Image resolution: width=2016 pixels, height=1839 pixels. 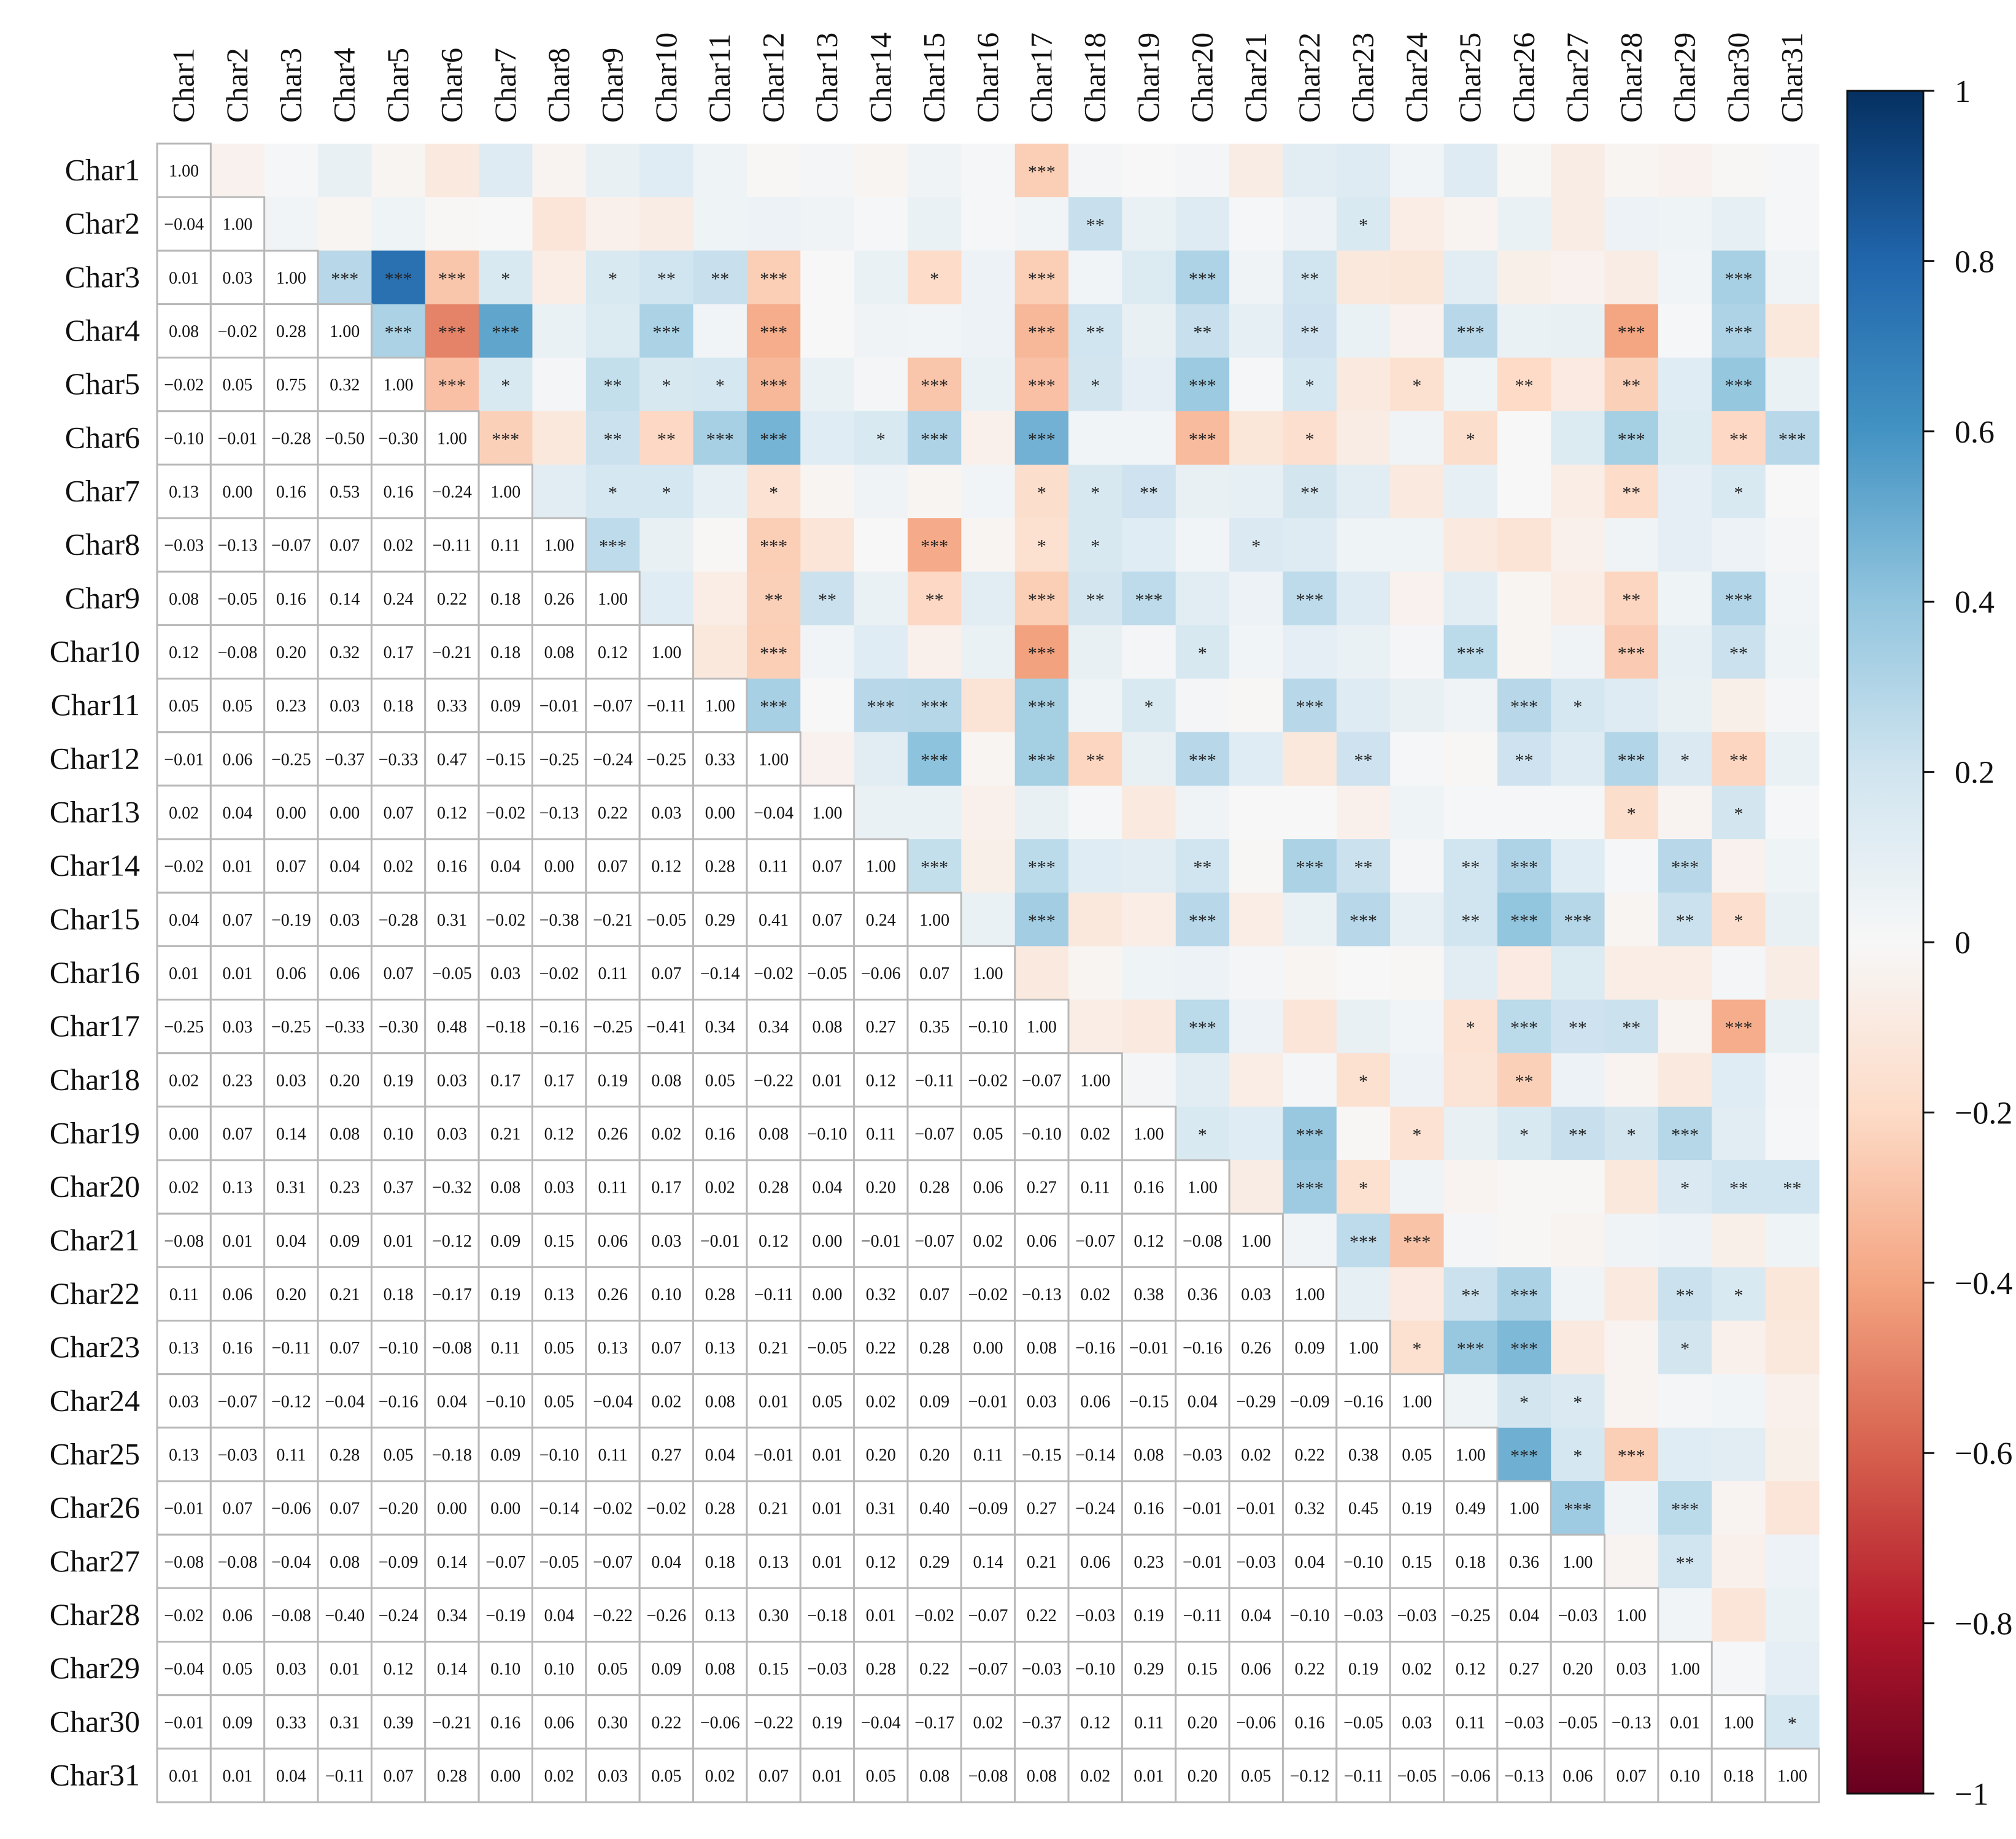 What do you see at coordinates (666, 1722) in the screenshot?
I see `cell-value-label: 0.22` at bounding box center [666, 1722].